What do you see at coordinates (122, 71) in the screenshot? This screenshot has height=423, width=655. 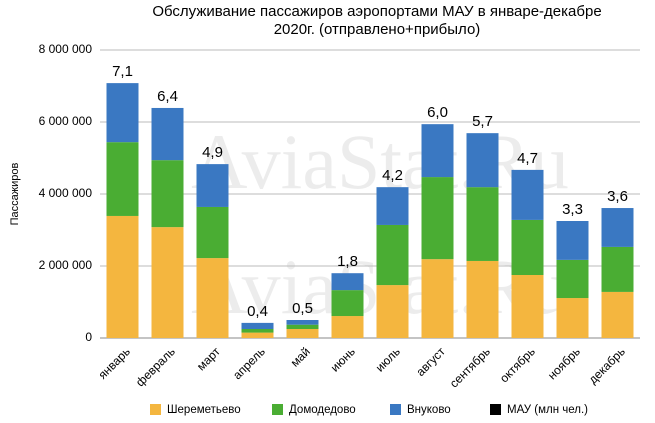 I see `data-label: 7,1` at bounding box center [122, 71].